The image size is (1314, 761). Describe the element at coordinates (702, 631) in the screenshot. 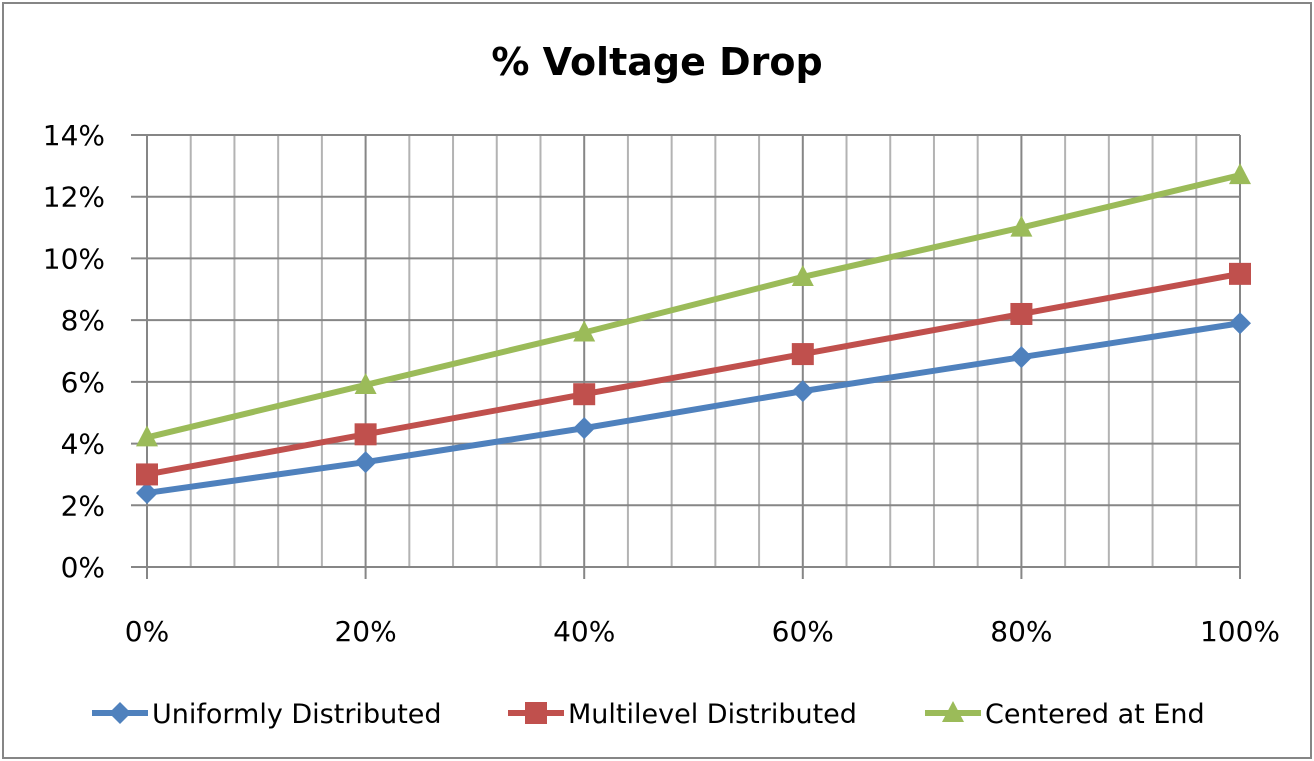

I see `x-axis-ticks: 0% 20% 40% 60% 80% 100%` at that location.